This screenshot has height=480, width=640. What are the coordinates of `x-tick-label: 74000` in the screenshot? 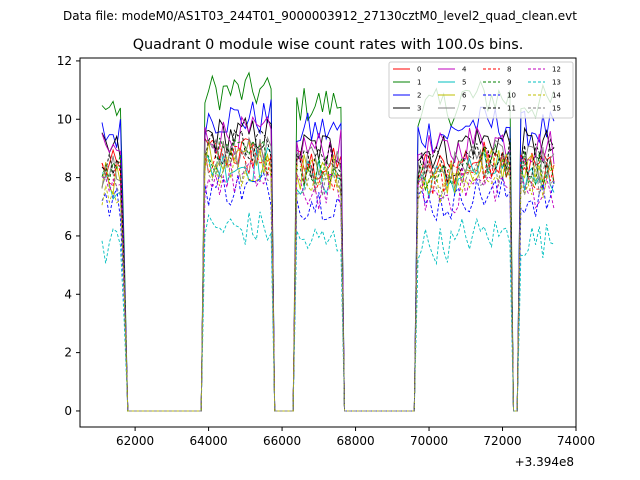 It's located at (576, 441).